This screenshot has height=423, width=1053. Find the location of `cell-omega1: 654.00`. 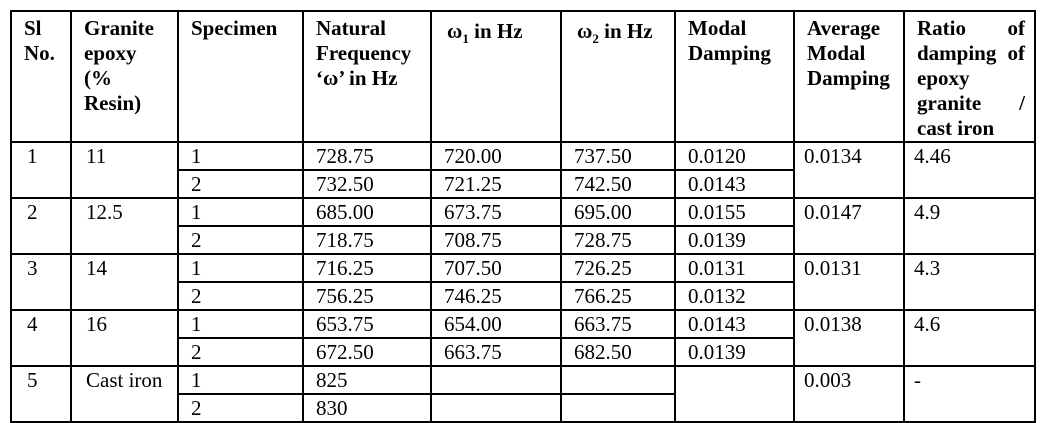

cell-omega1: 654.00 is located at coordinates (496, 324).